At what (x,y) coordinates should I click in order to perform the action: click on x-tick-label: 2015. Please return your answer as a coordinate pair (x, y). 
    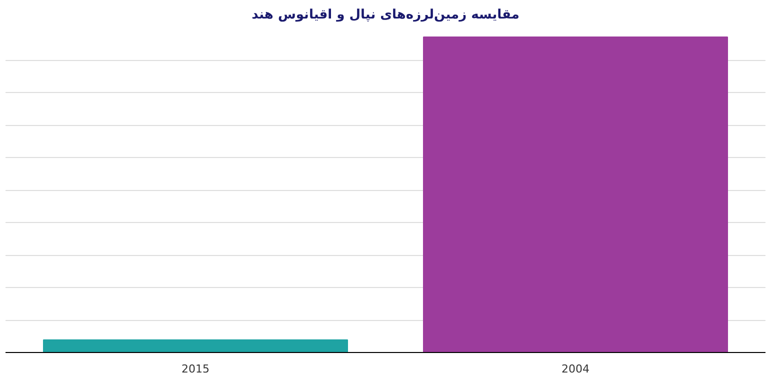
    Looking at the image, I should click on (196, 369).